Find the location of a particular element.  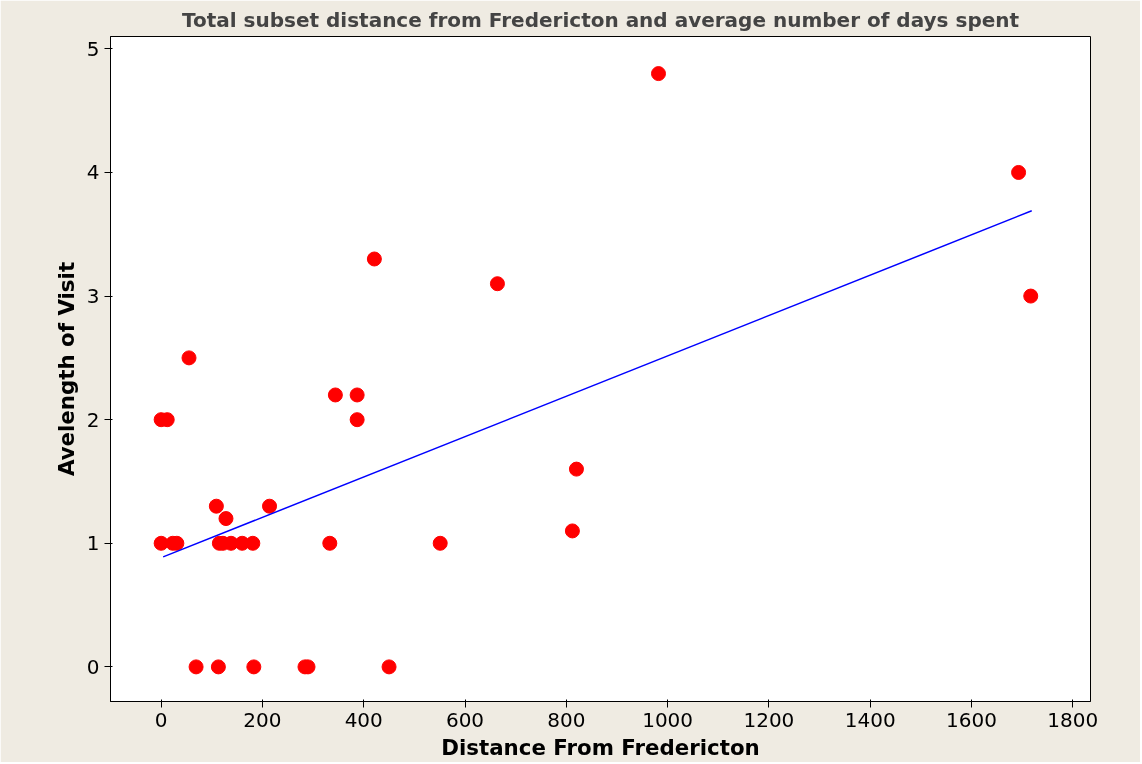

chart-title: Total subset distance from Fredericton and average number of days spent is located at coordinates (600, 19).